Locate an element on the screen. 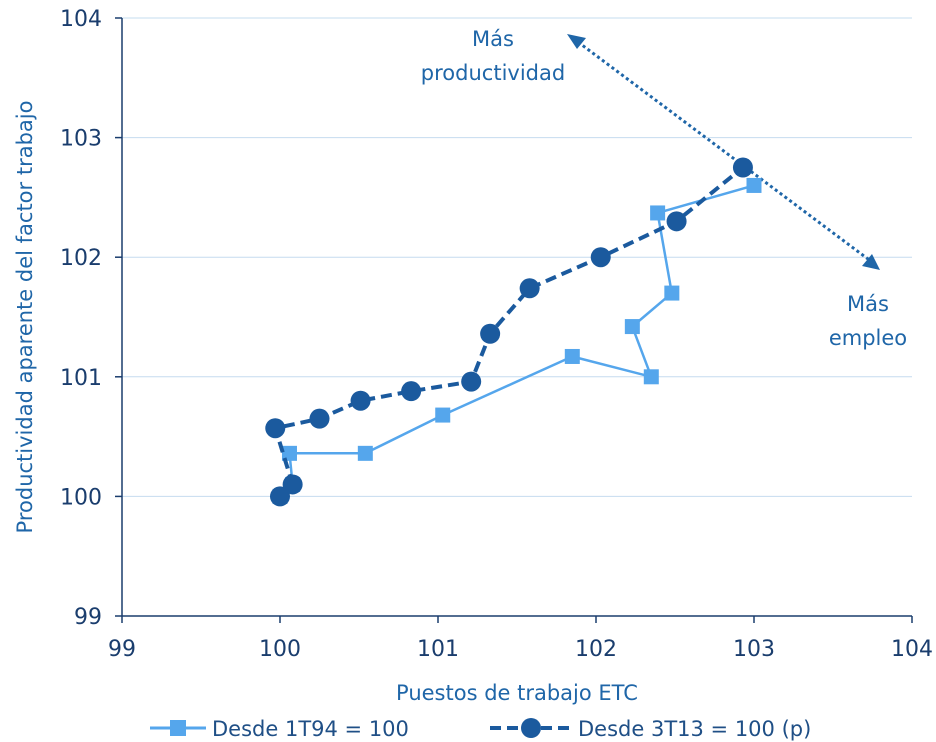  y-tick-label: 101 is located at coordinates (81, 378).